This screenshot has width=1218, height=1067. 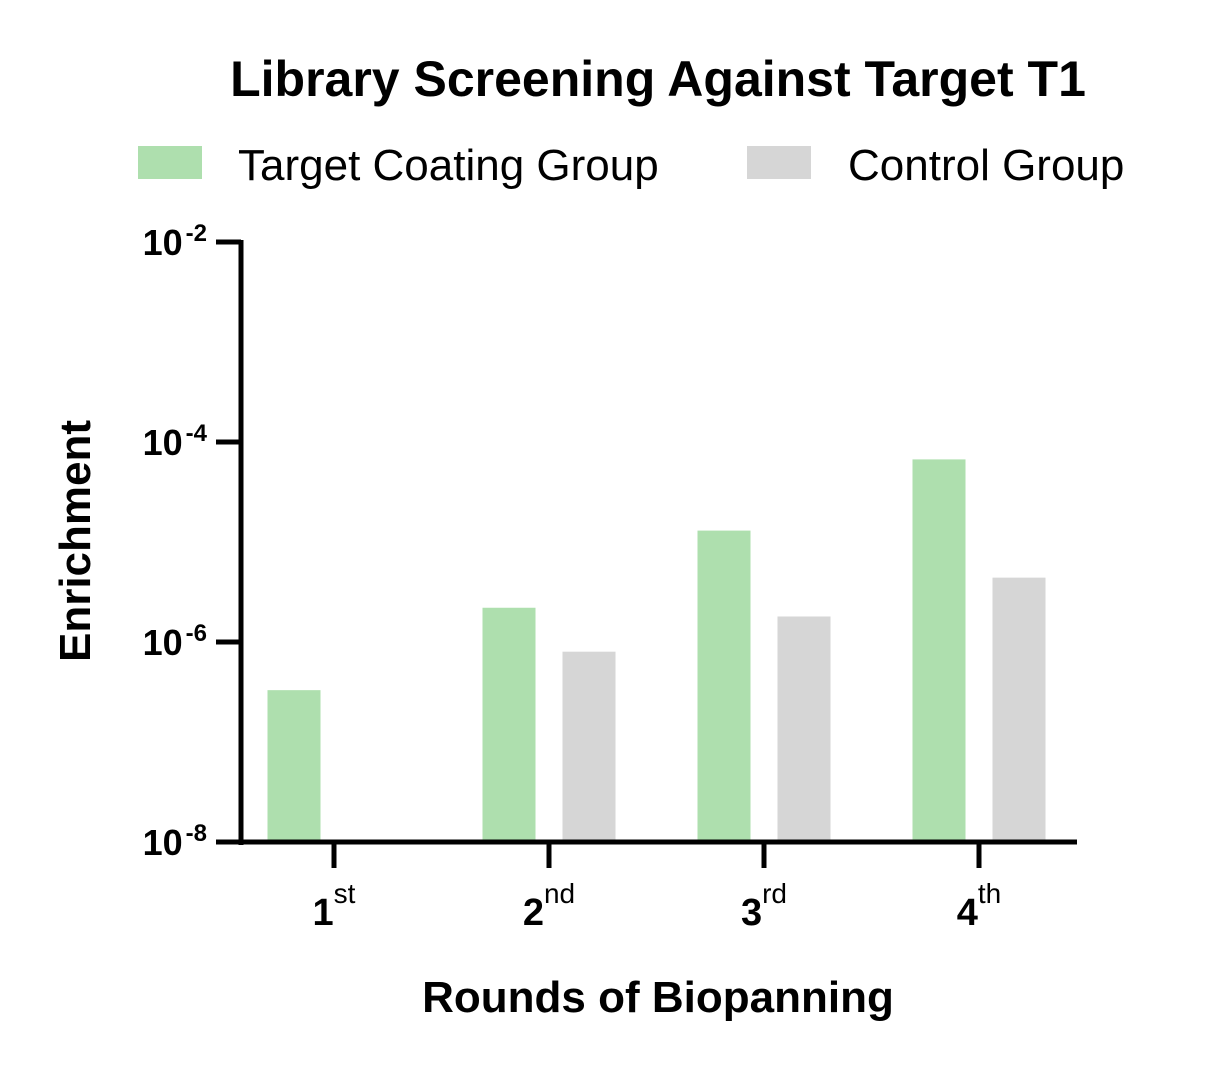 What do you see at coordinates (448, 165) in the screenshot?
I see `legend-label-target-coating: Target Coating Group` at bounding box center [448, 165].